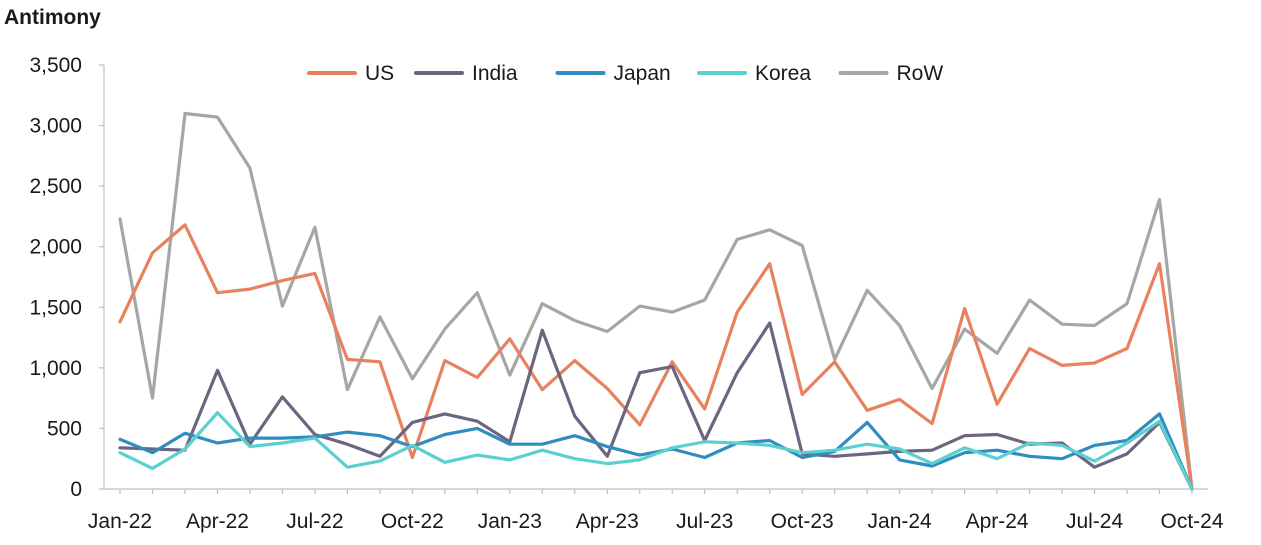 This screenshot has height=545, width=1261. I want to click on x-tick-label: Jul-24, so click(1095, 521).